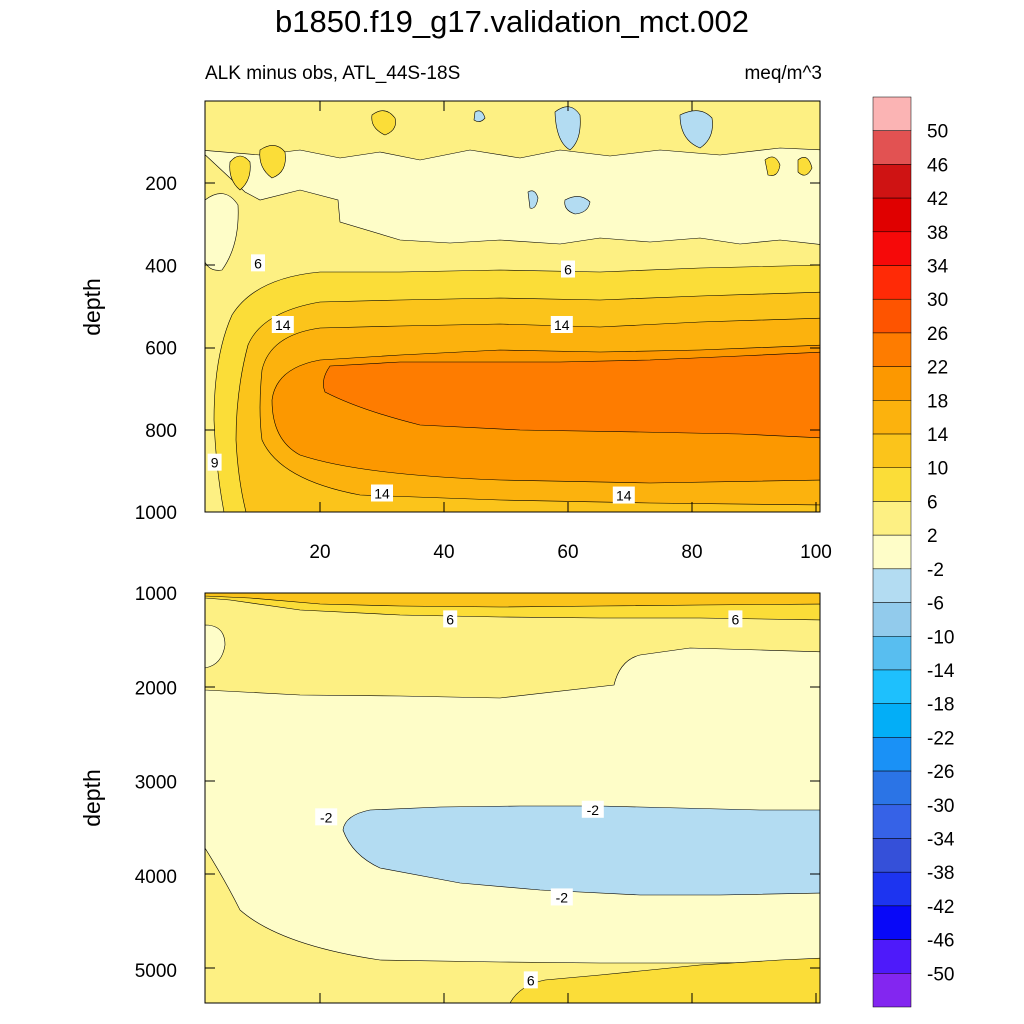  I want to click on y-tick-label: 2000, so click(156, 688).